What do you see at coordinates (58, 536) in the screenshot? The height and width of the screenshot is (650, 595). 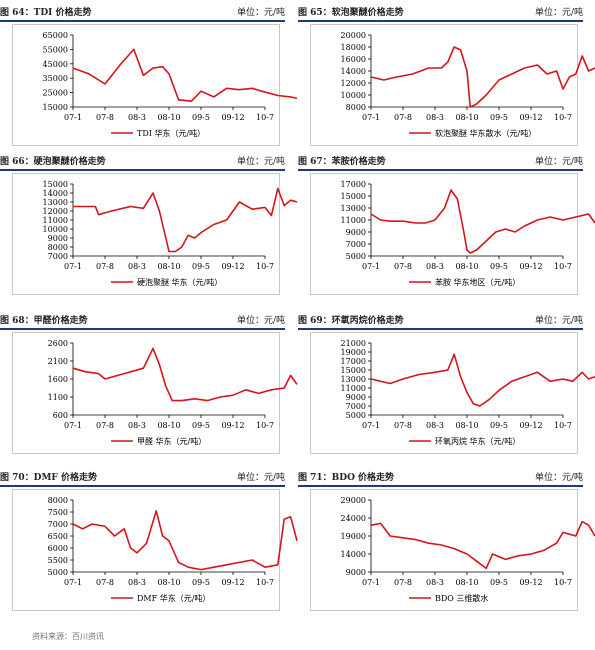 I see `y-tick-label: 6500` at bounding box center [58, 536].